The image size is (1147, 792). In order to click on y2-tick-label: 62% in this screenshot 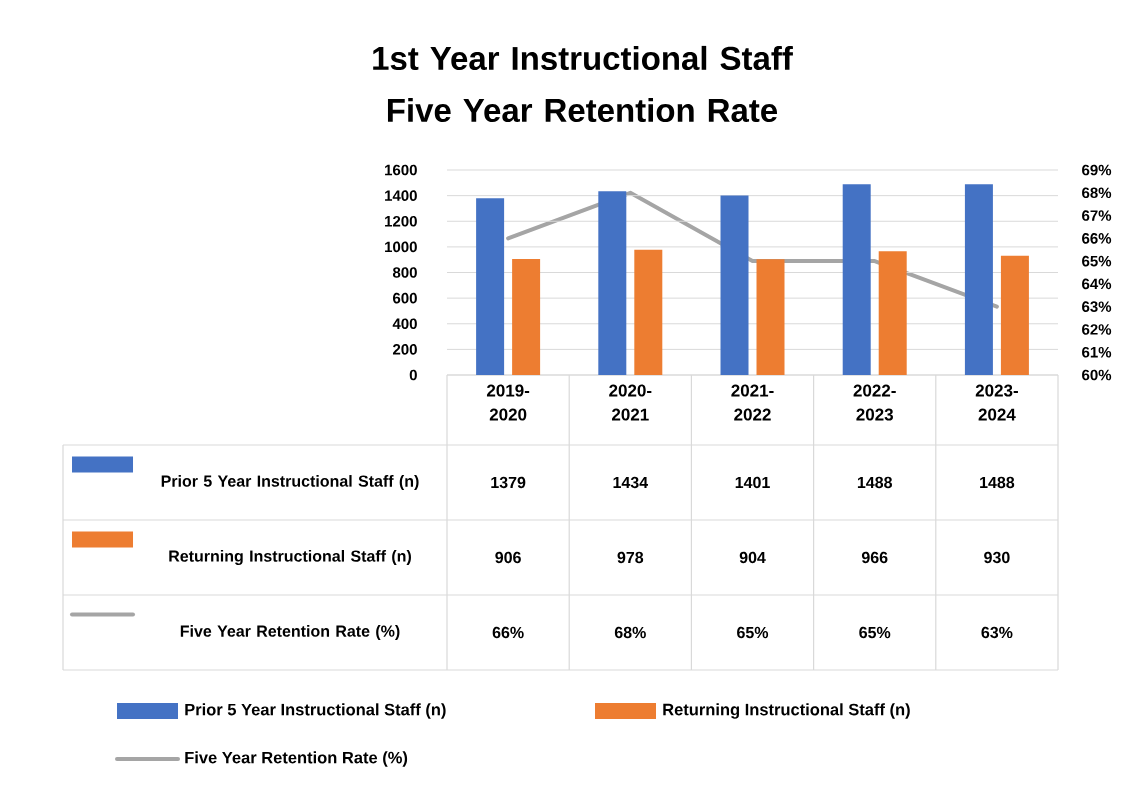, I will do `click(1097, 329)`.